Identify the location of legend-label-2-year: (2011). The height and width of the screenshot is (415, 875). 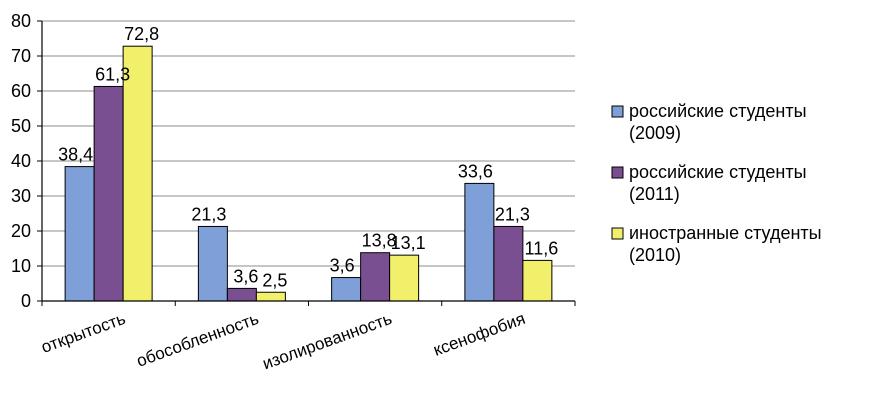
(654, 194).